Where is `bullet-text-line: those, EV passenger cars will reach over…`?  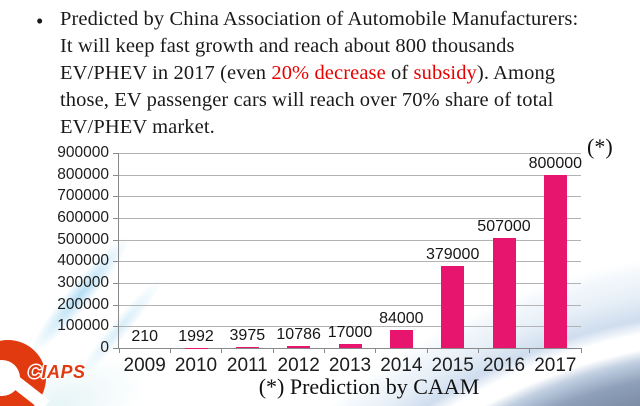
bullet-text-line: those, EV passenger cars will reach over… is located at coordinates (319, 100).